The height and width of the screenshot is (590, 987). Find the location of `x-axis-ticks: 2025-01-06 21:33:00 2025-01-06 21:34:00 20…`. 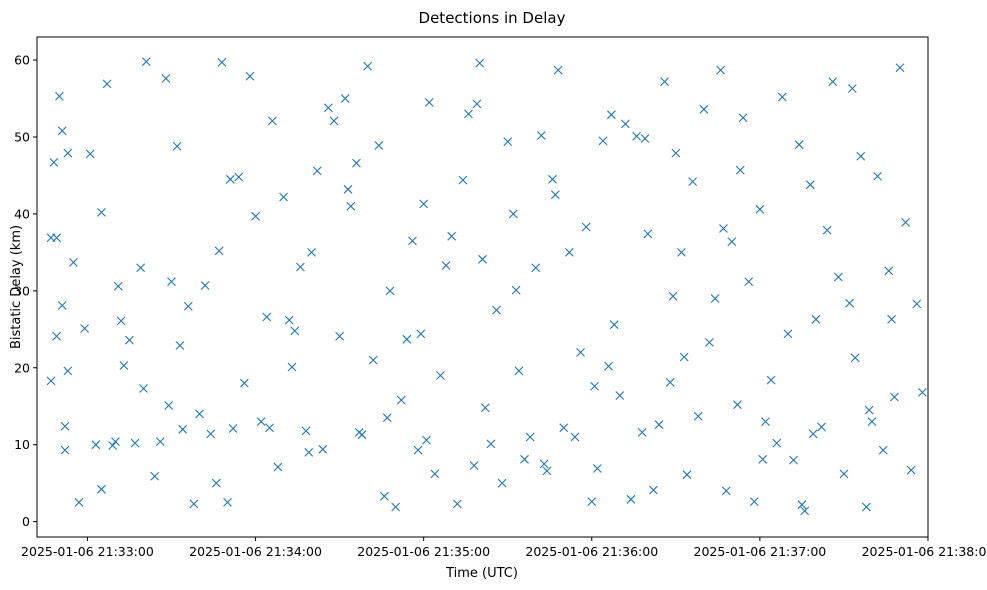

x-axis-ticks: 2025-01-06 21:33:00 2025-01-06 21:34:00 20… is located at coordinates (504, 548).